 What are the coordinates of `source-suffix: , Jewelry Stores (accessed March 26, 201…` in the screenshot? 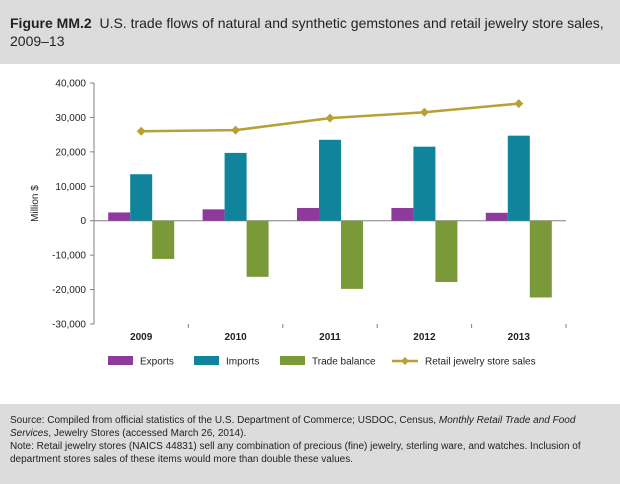 It's located at (147, 433).